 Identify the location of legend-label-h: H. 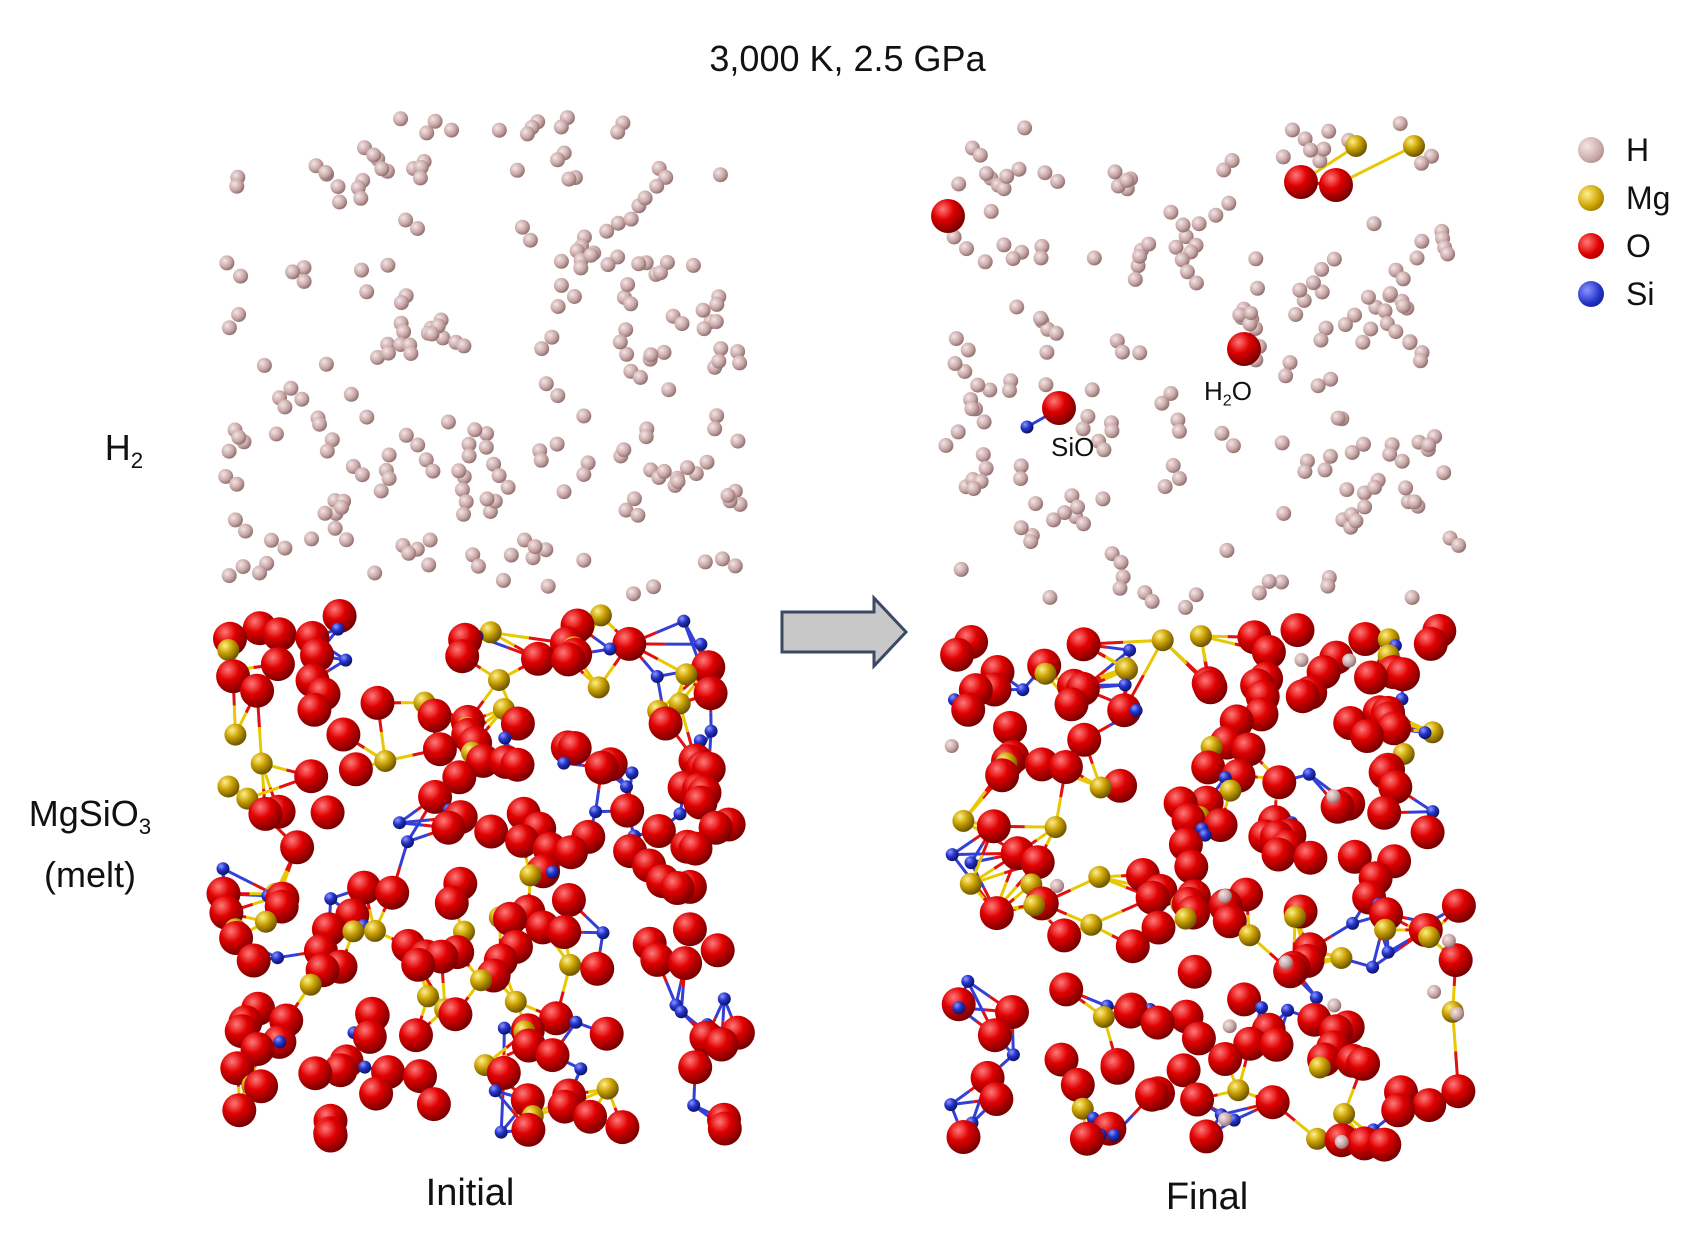
(1638, 149).